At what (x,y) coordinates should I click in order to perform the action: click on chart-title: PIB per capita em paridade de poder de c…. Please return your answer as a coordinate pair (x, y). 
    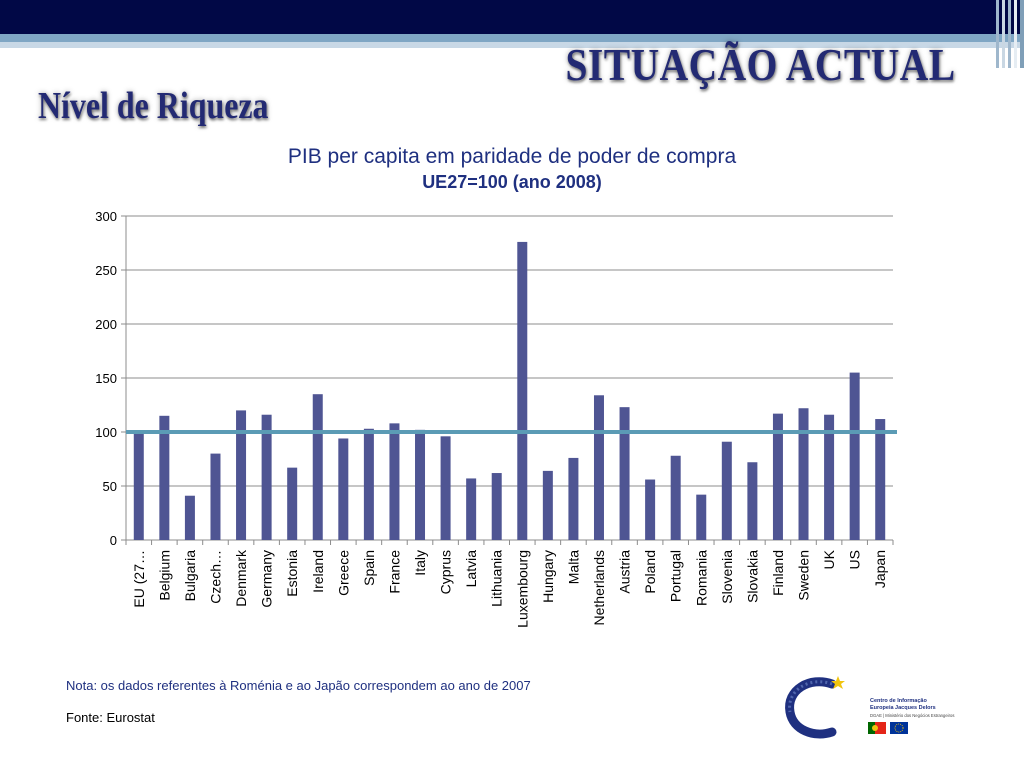
    Looking at the image, I should click on (512, 156).